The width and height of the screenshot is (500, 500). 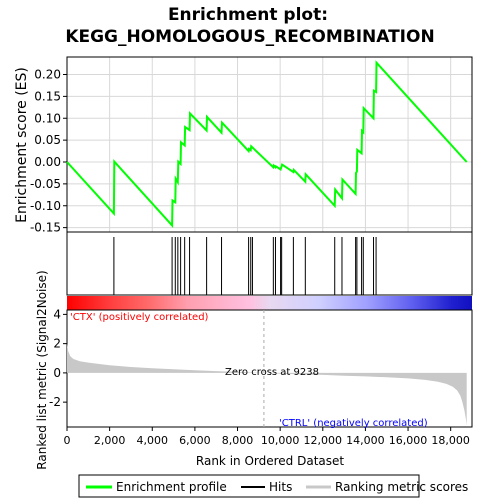 What do you see at coordinates (47, 140) in the screenshot?
I see `es-y-tick-label: 0.05` at bounding box center [47, 140].